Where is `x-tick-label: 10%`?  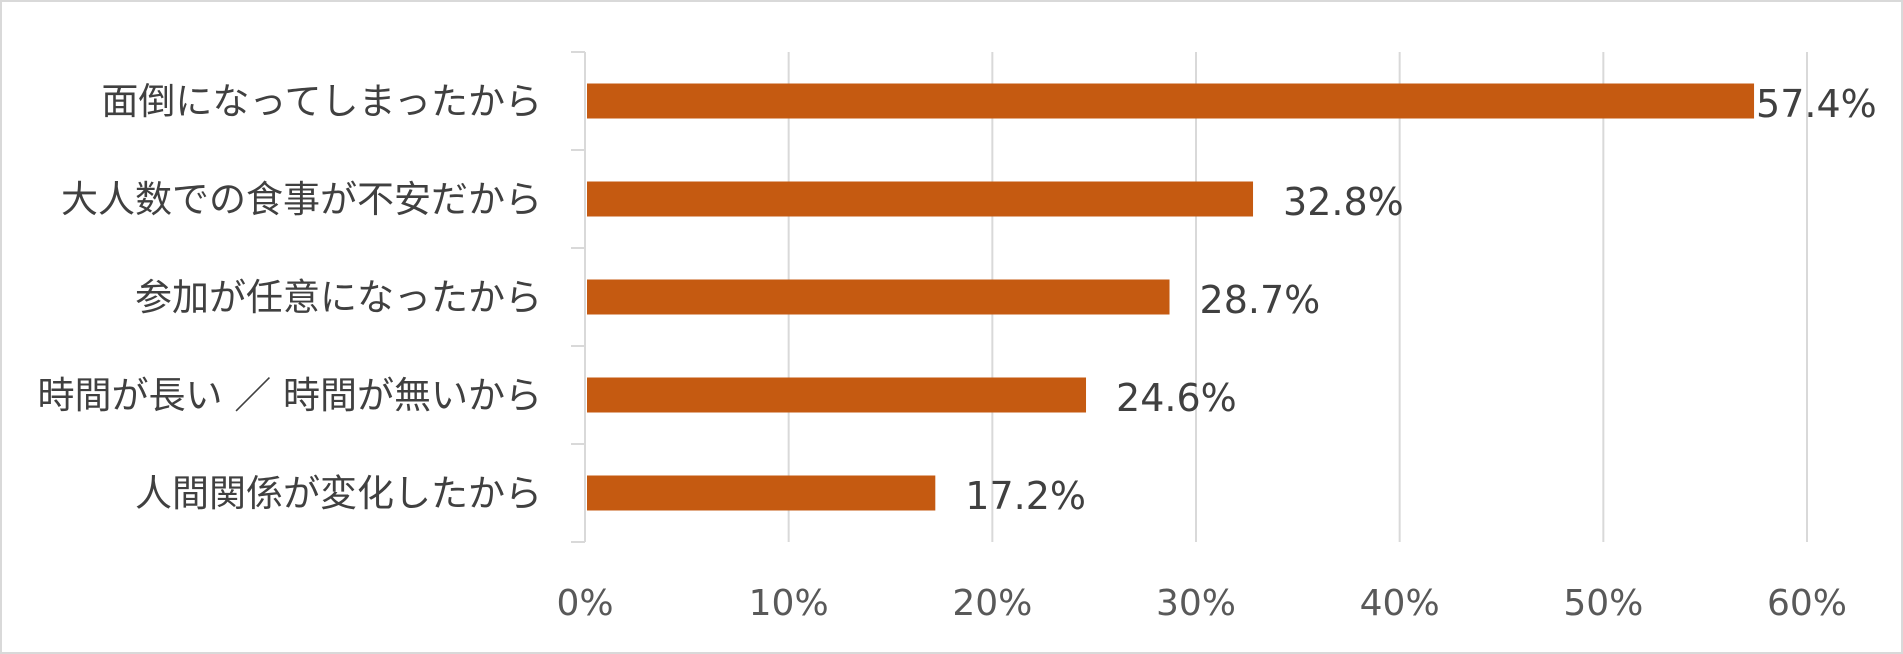
x-tick-label: 10% is located at coordinates (789, 603).